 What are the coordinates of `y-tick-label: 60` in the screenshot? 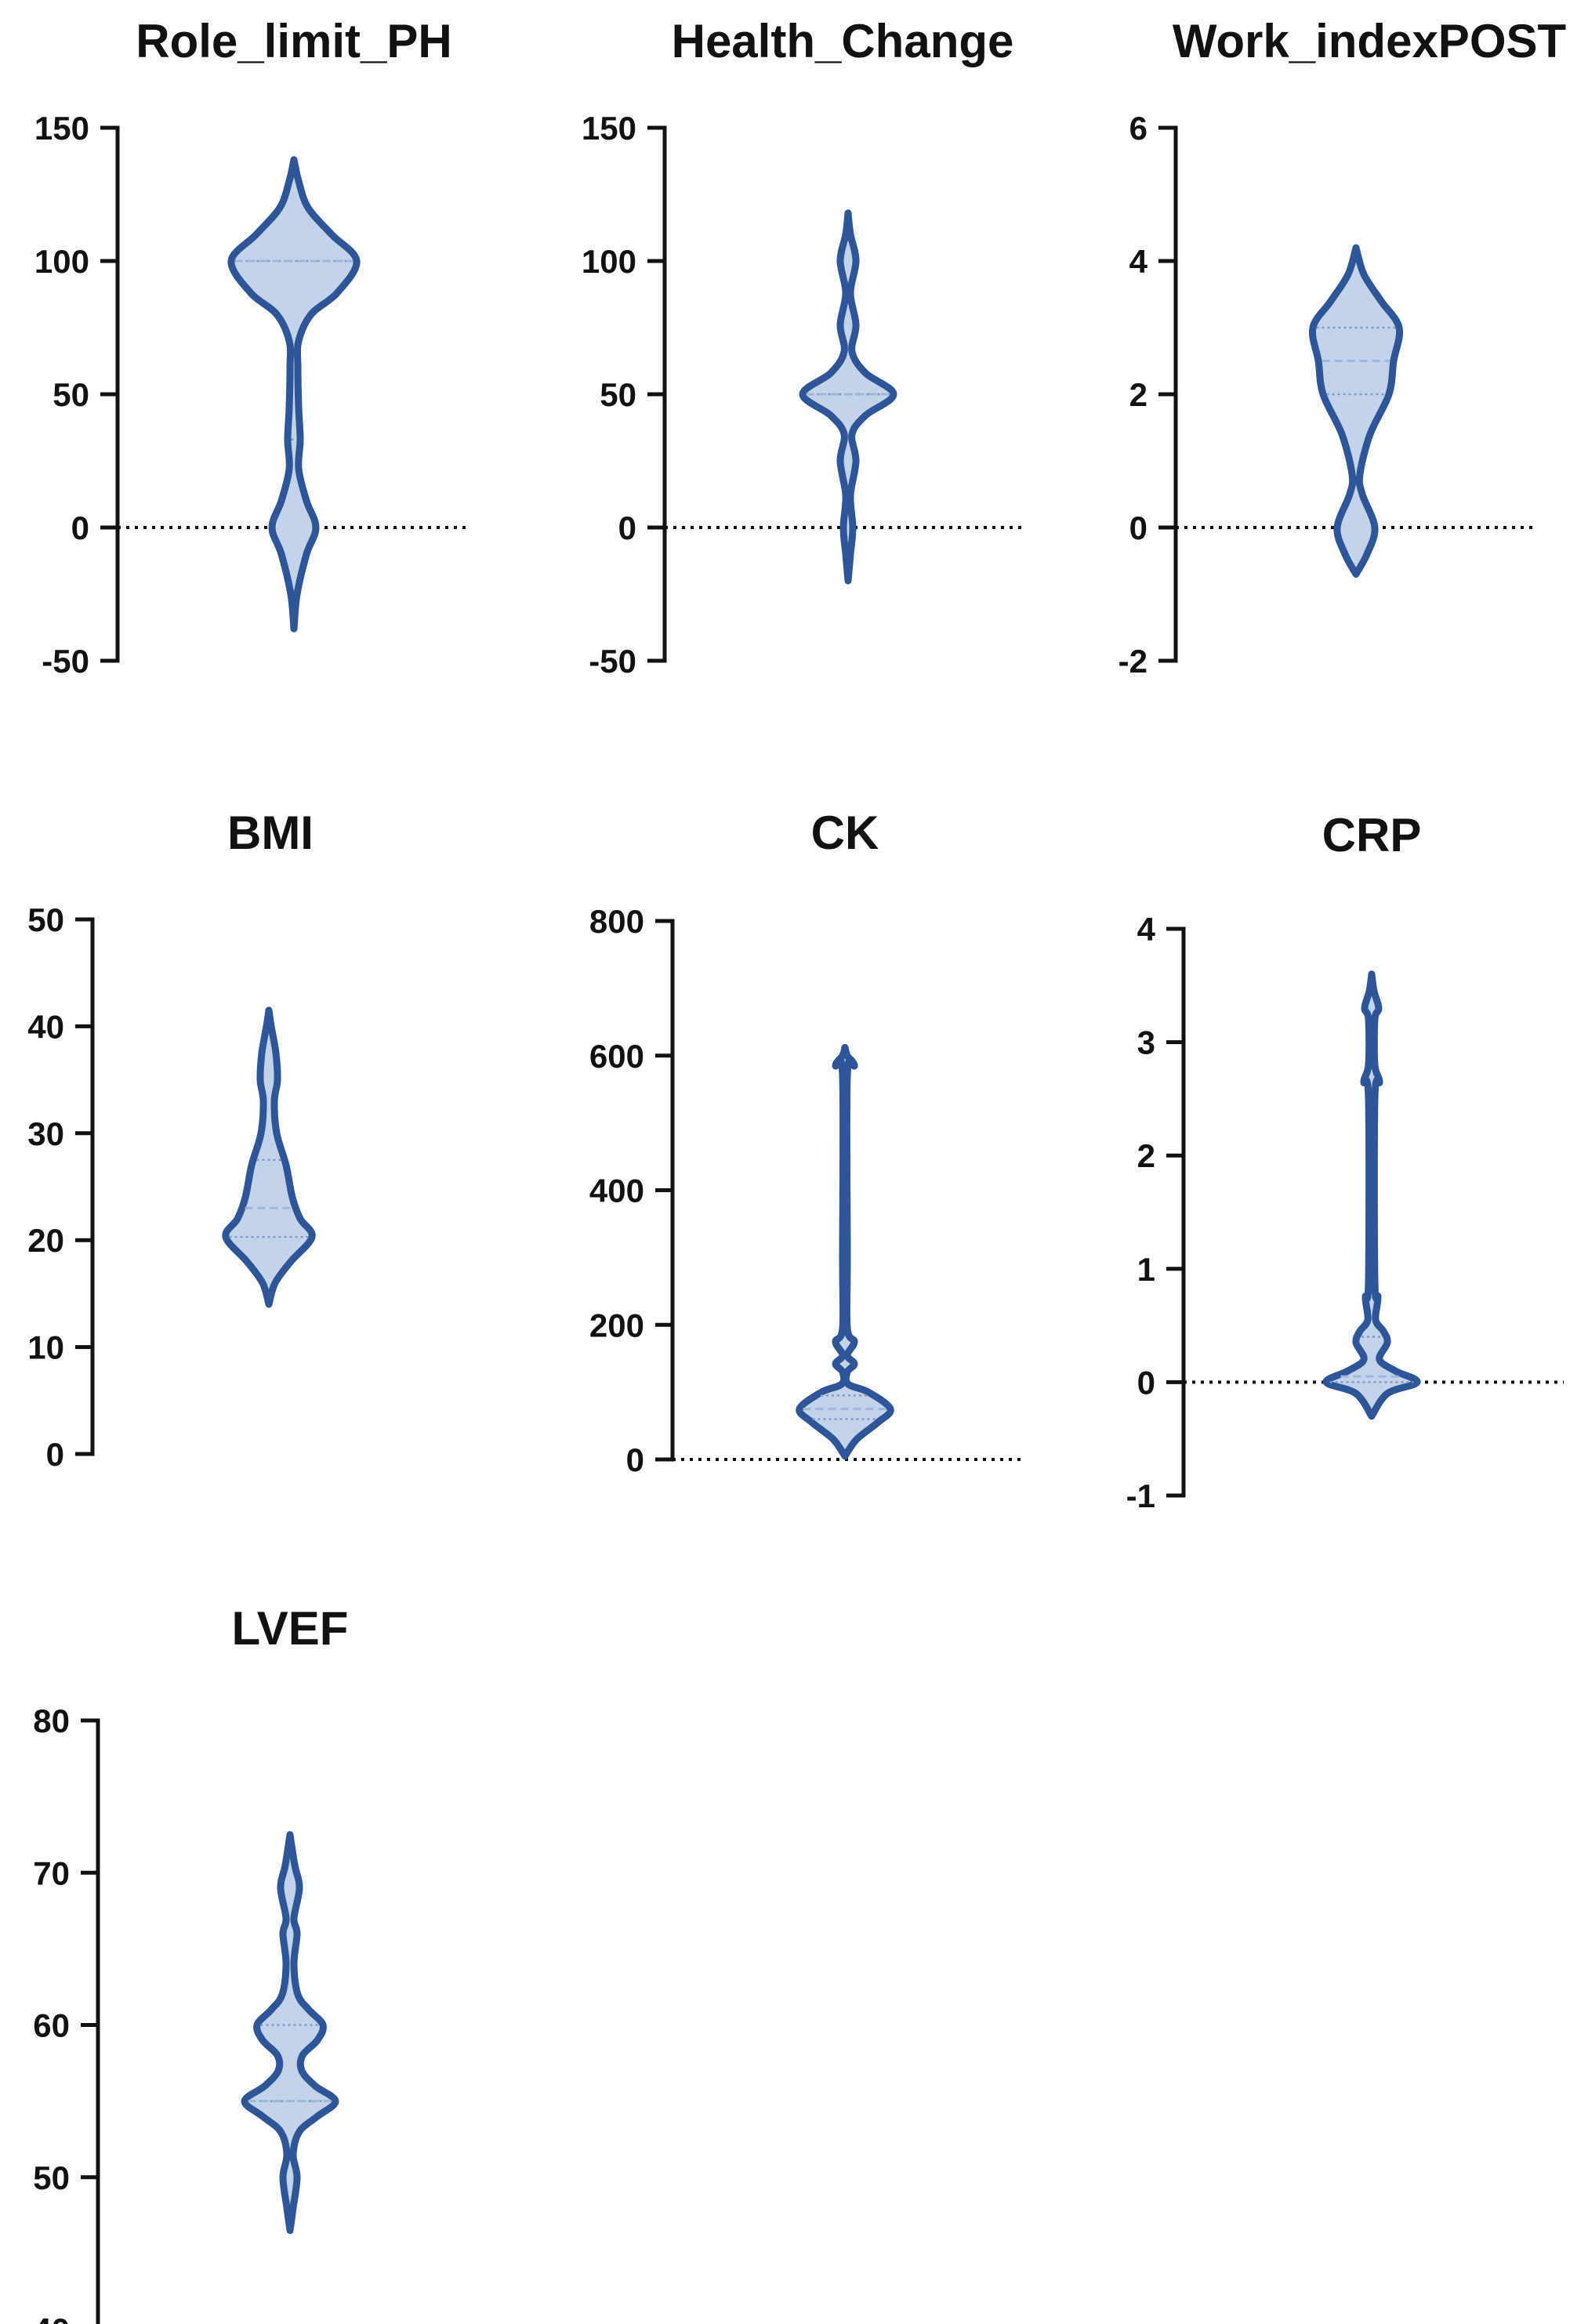 It's located at (52, 2025).